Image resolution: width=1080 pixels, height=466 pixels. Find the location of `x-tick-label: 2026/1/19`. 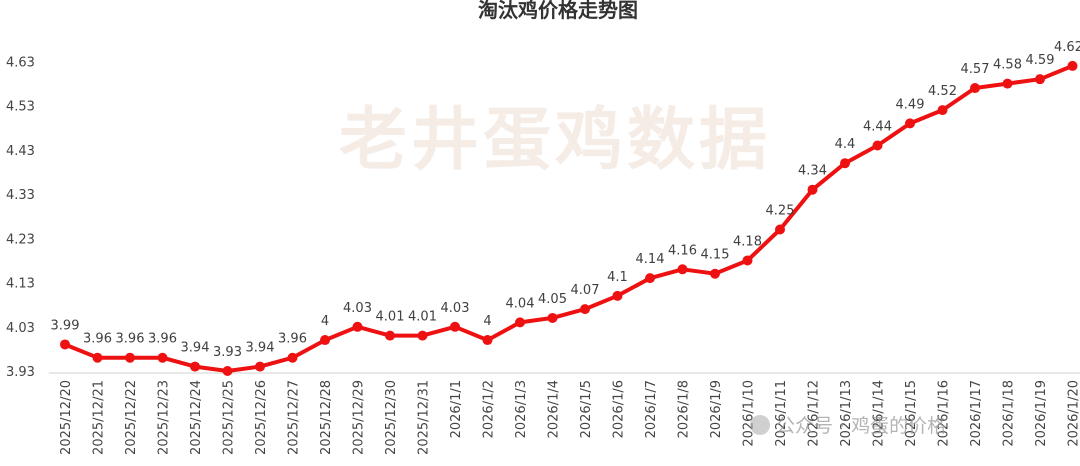

x-tick-label: 2026/1/19 is located at coordinates (1041, 413).